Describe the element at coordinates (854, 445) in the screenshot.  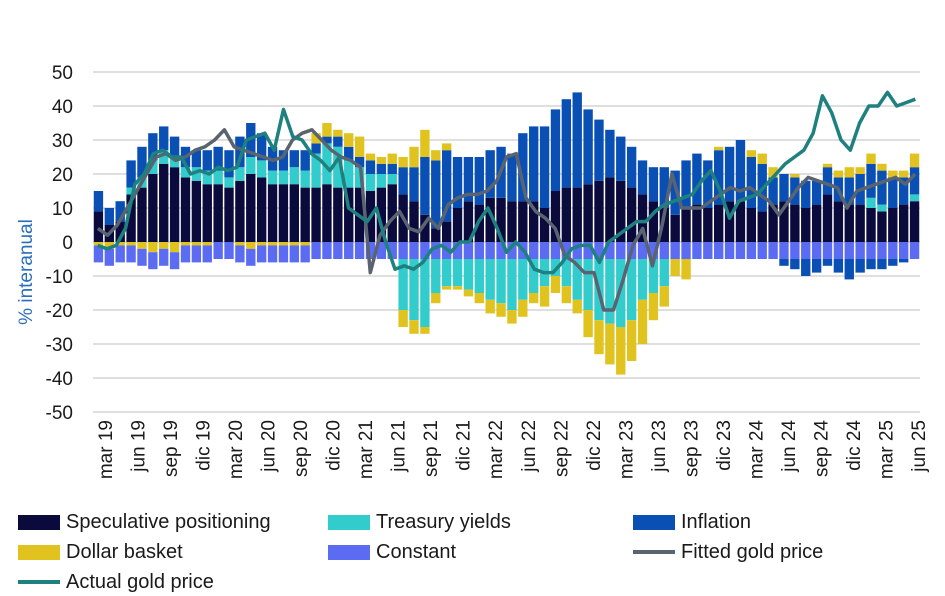
I see `x-tick-label: dic 24` at that location.